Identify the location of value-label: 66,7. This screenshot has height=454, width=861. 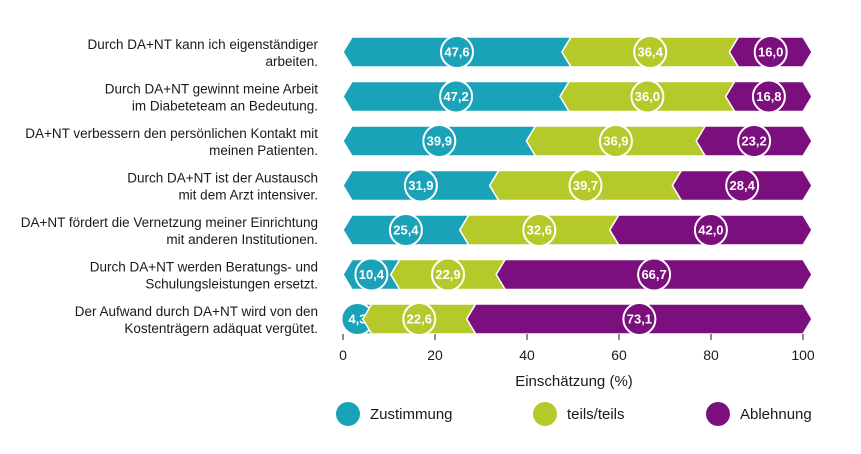
(653, 274).